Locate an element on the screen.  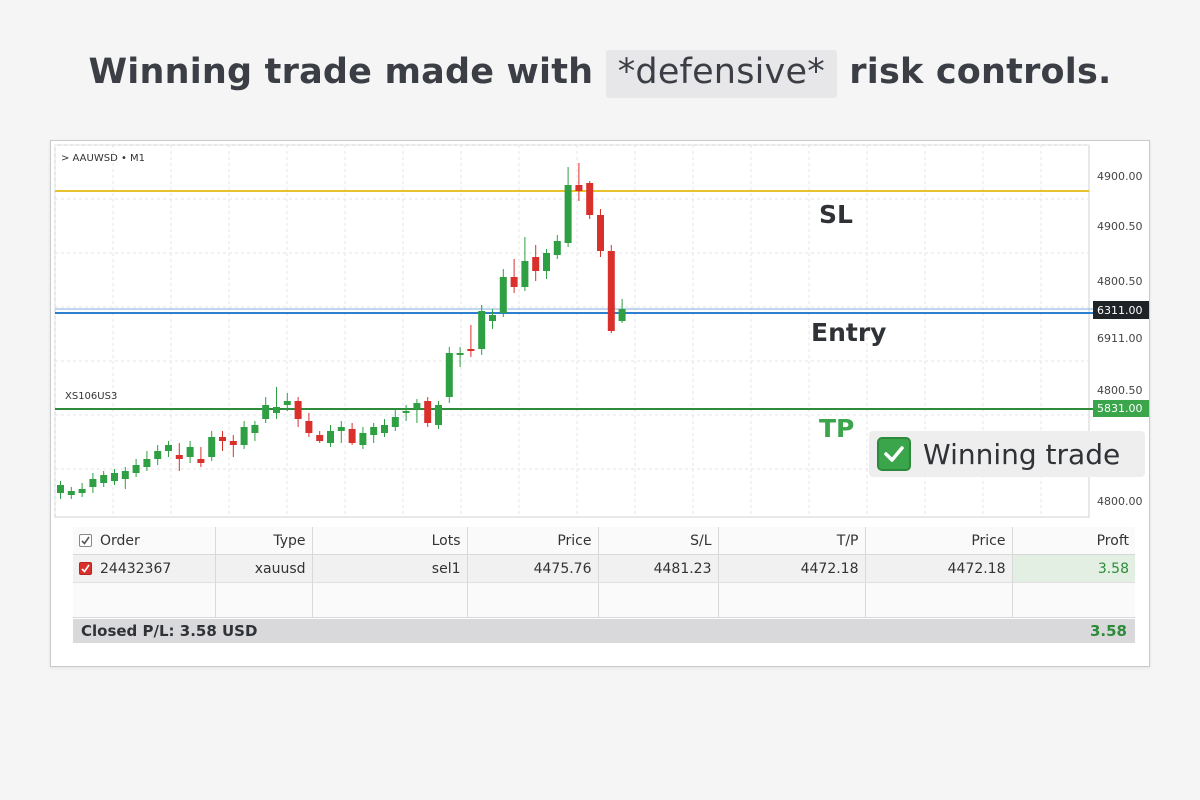
lots-cell: sel1 is located at coordinates (390, 568).